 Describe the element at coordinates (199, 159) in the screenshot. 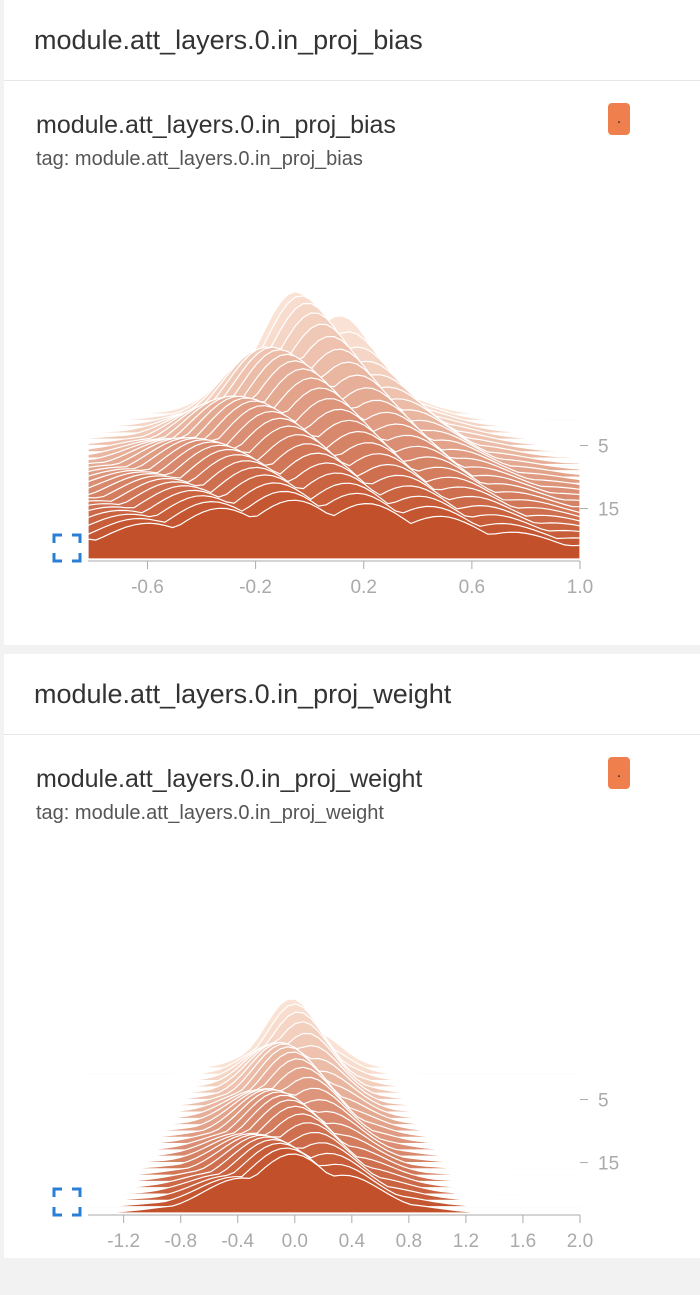

I see `card-tag: tag: module.att_layers.0.in_proj_bias` at that location.